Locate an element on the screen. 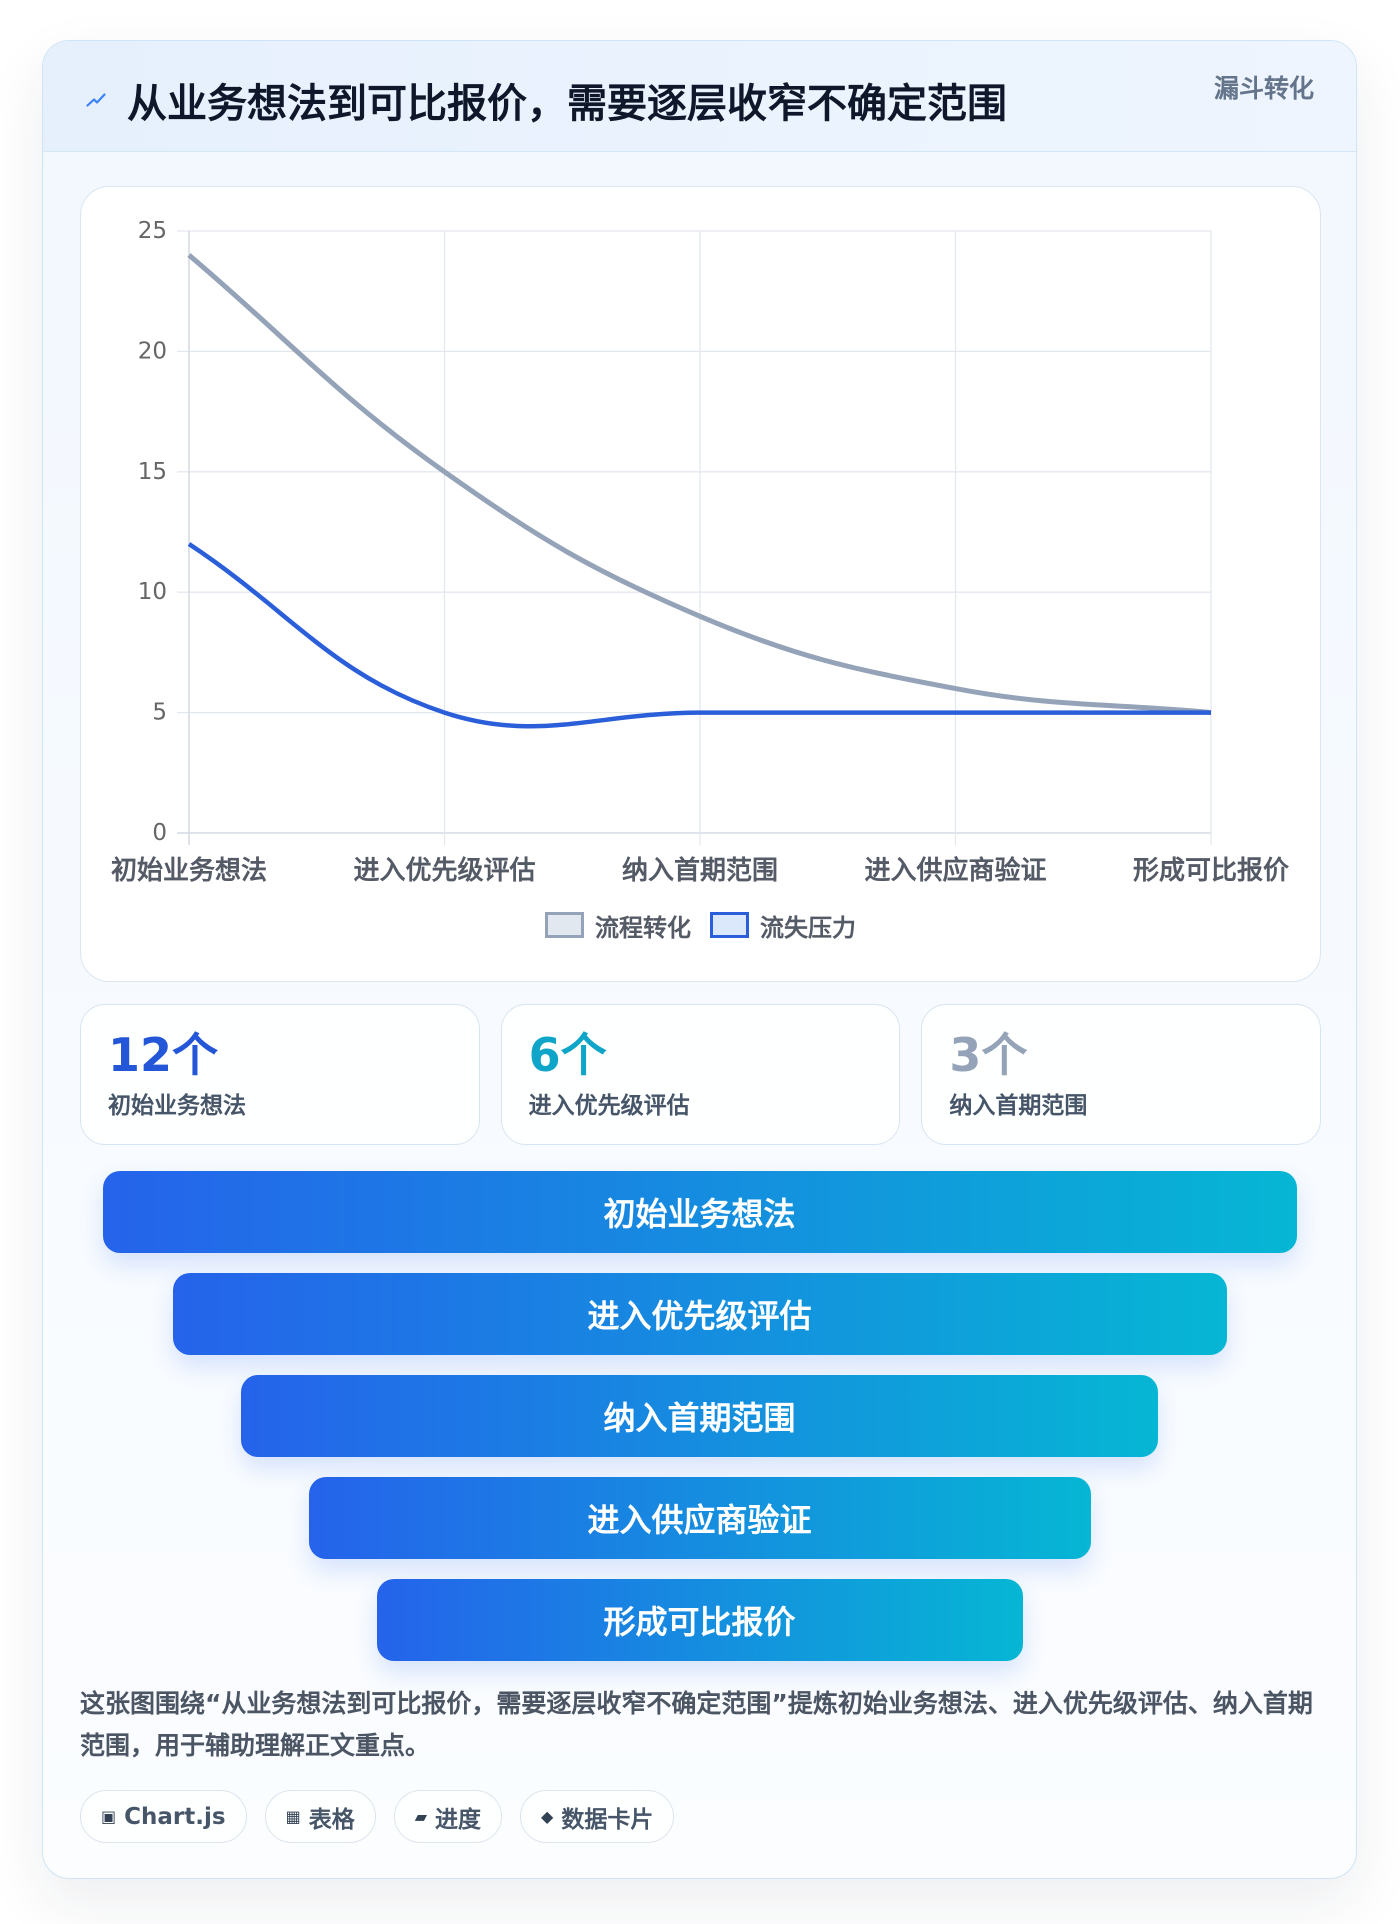  tag-chartjs: ▣ Chart.js is located at coordinates (163, 1816).